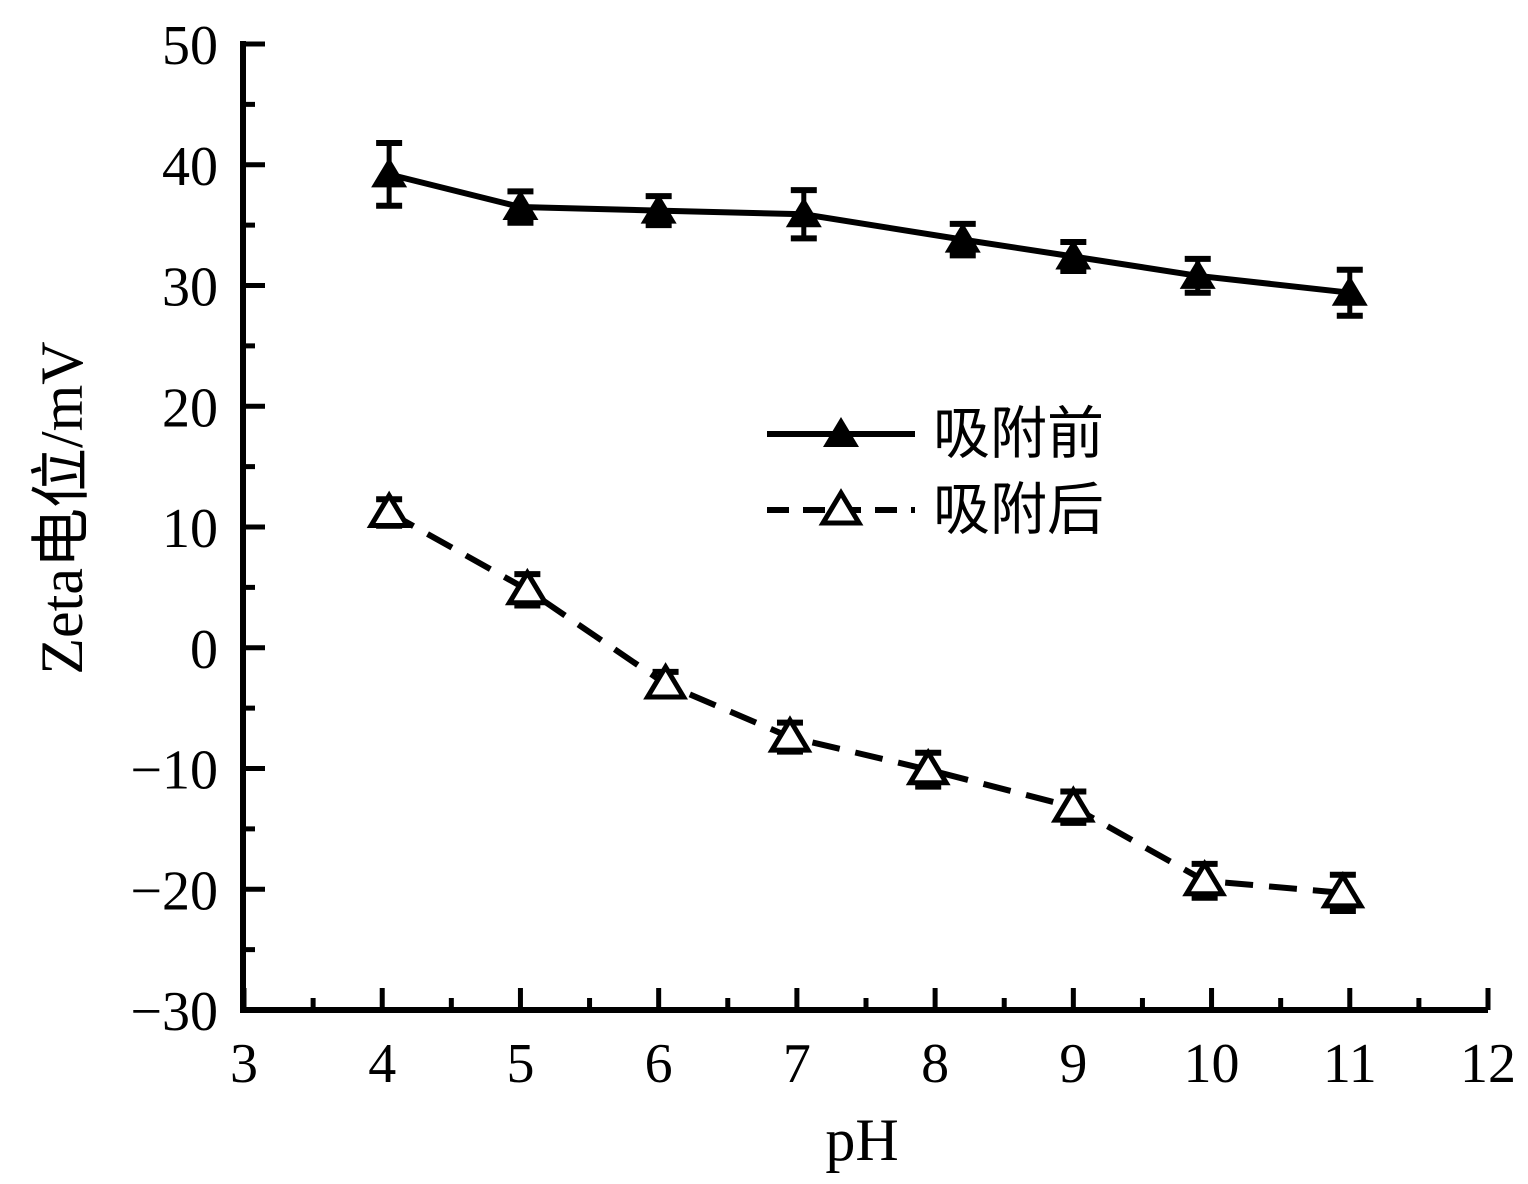  What do you see at coordinates (659, 1064) in the screenshot?
I see `x-tick-label: 6` at bounding box center [659, 1064].